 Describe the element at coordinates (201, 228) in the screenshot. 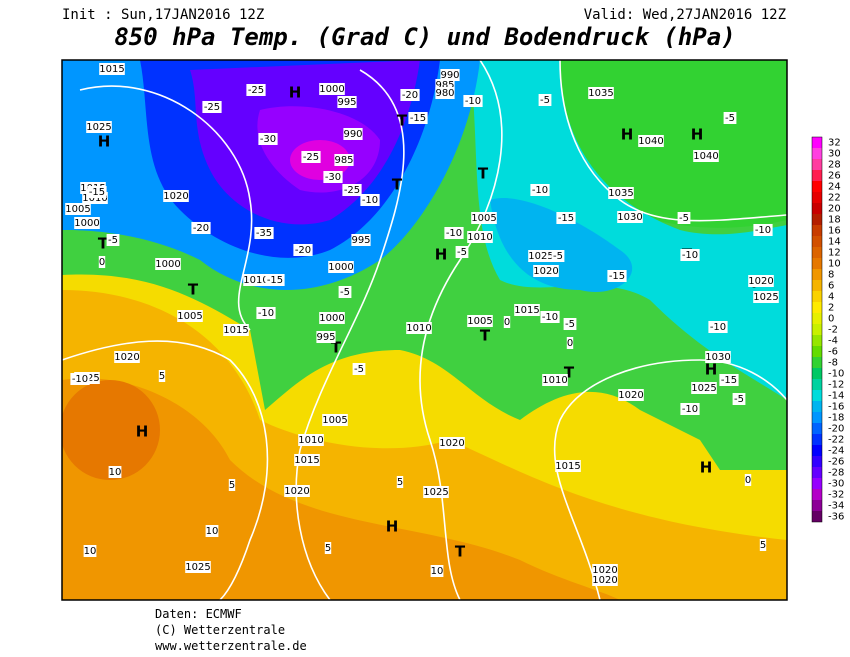

I see `isoline-label: -20` at that location.